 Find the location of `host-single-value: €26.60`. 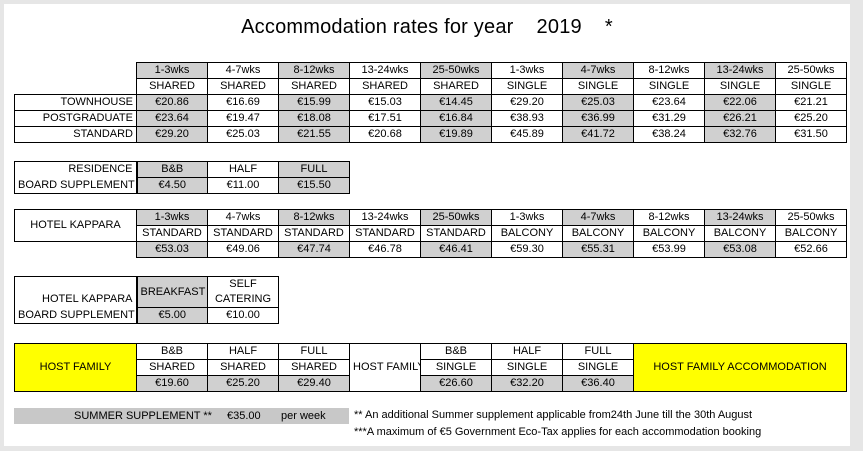

host-single-value: €26.60 is located at coordinates (456, 383).